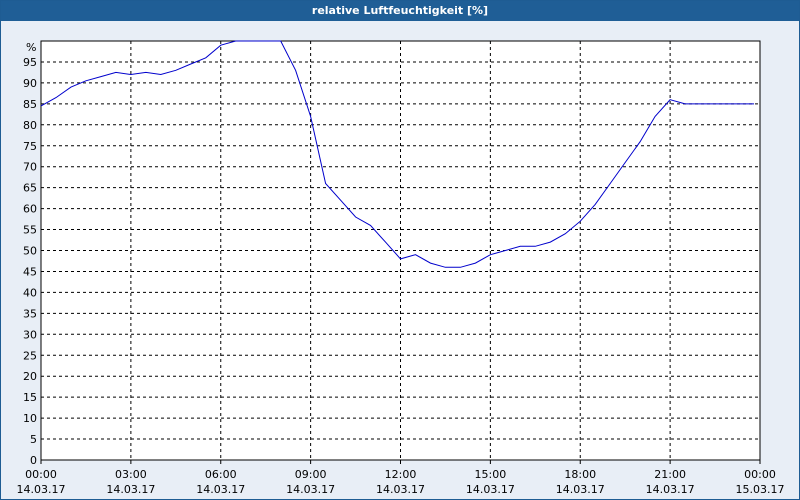 The width and height of the screenshot is (800, 500). I want to click on y-tick-label: 90, so click(30, 83).